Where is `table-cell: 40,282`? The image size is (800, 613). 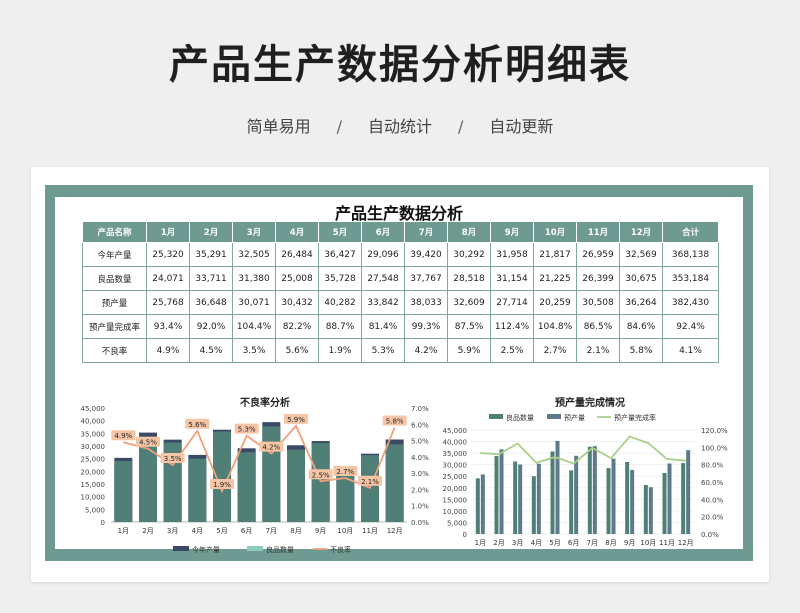
table-cell: 40,282 is located at coordinates (340, 302).